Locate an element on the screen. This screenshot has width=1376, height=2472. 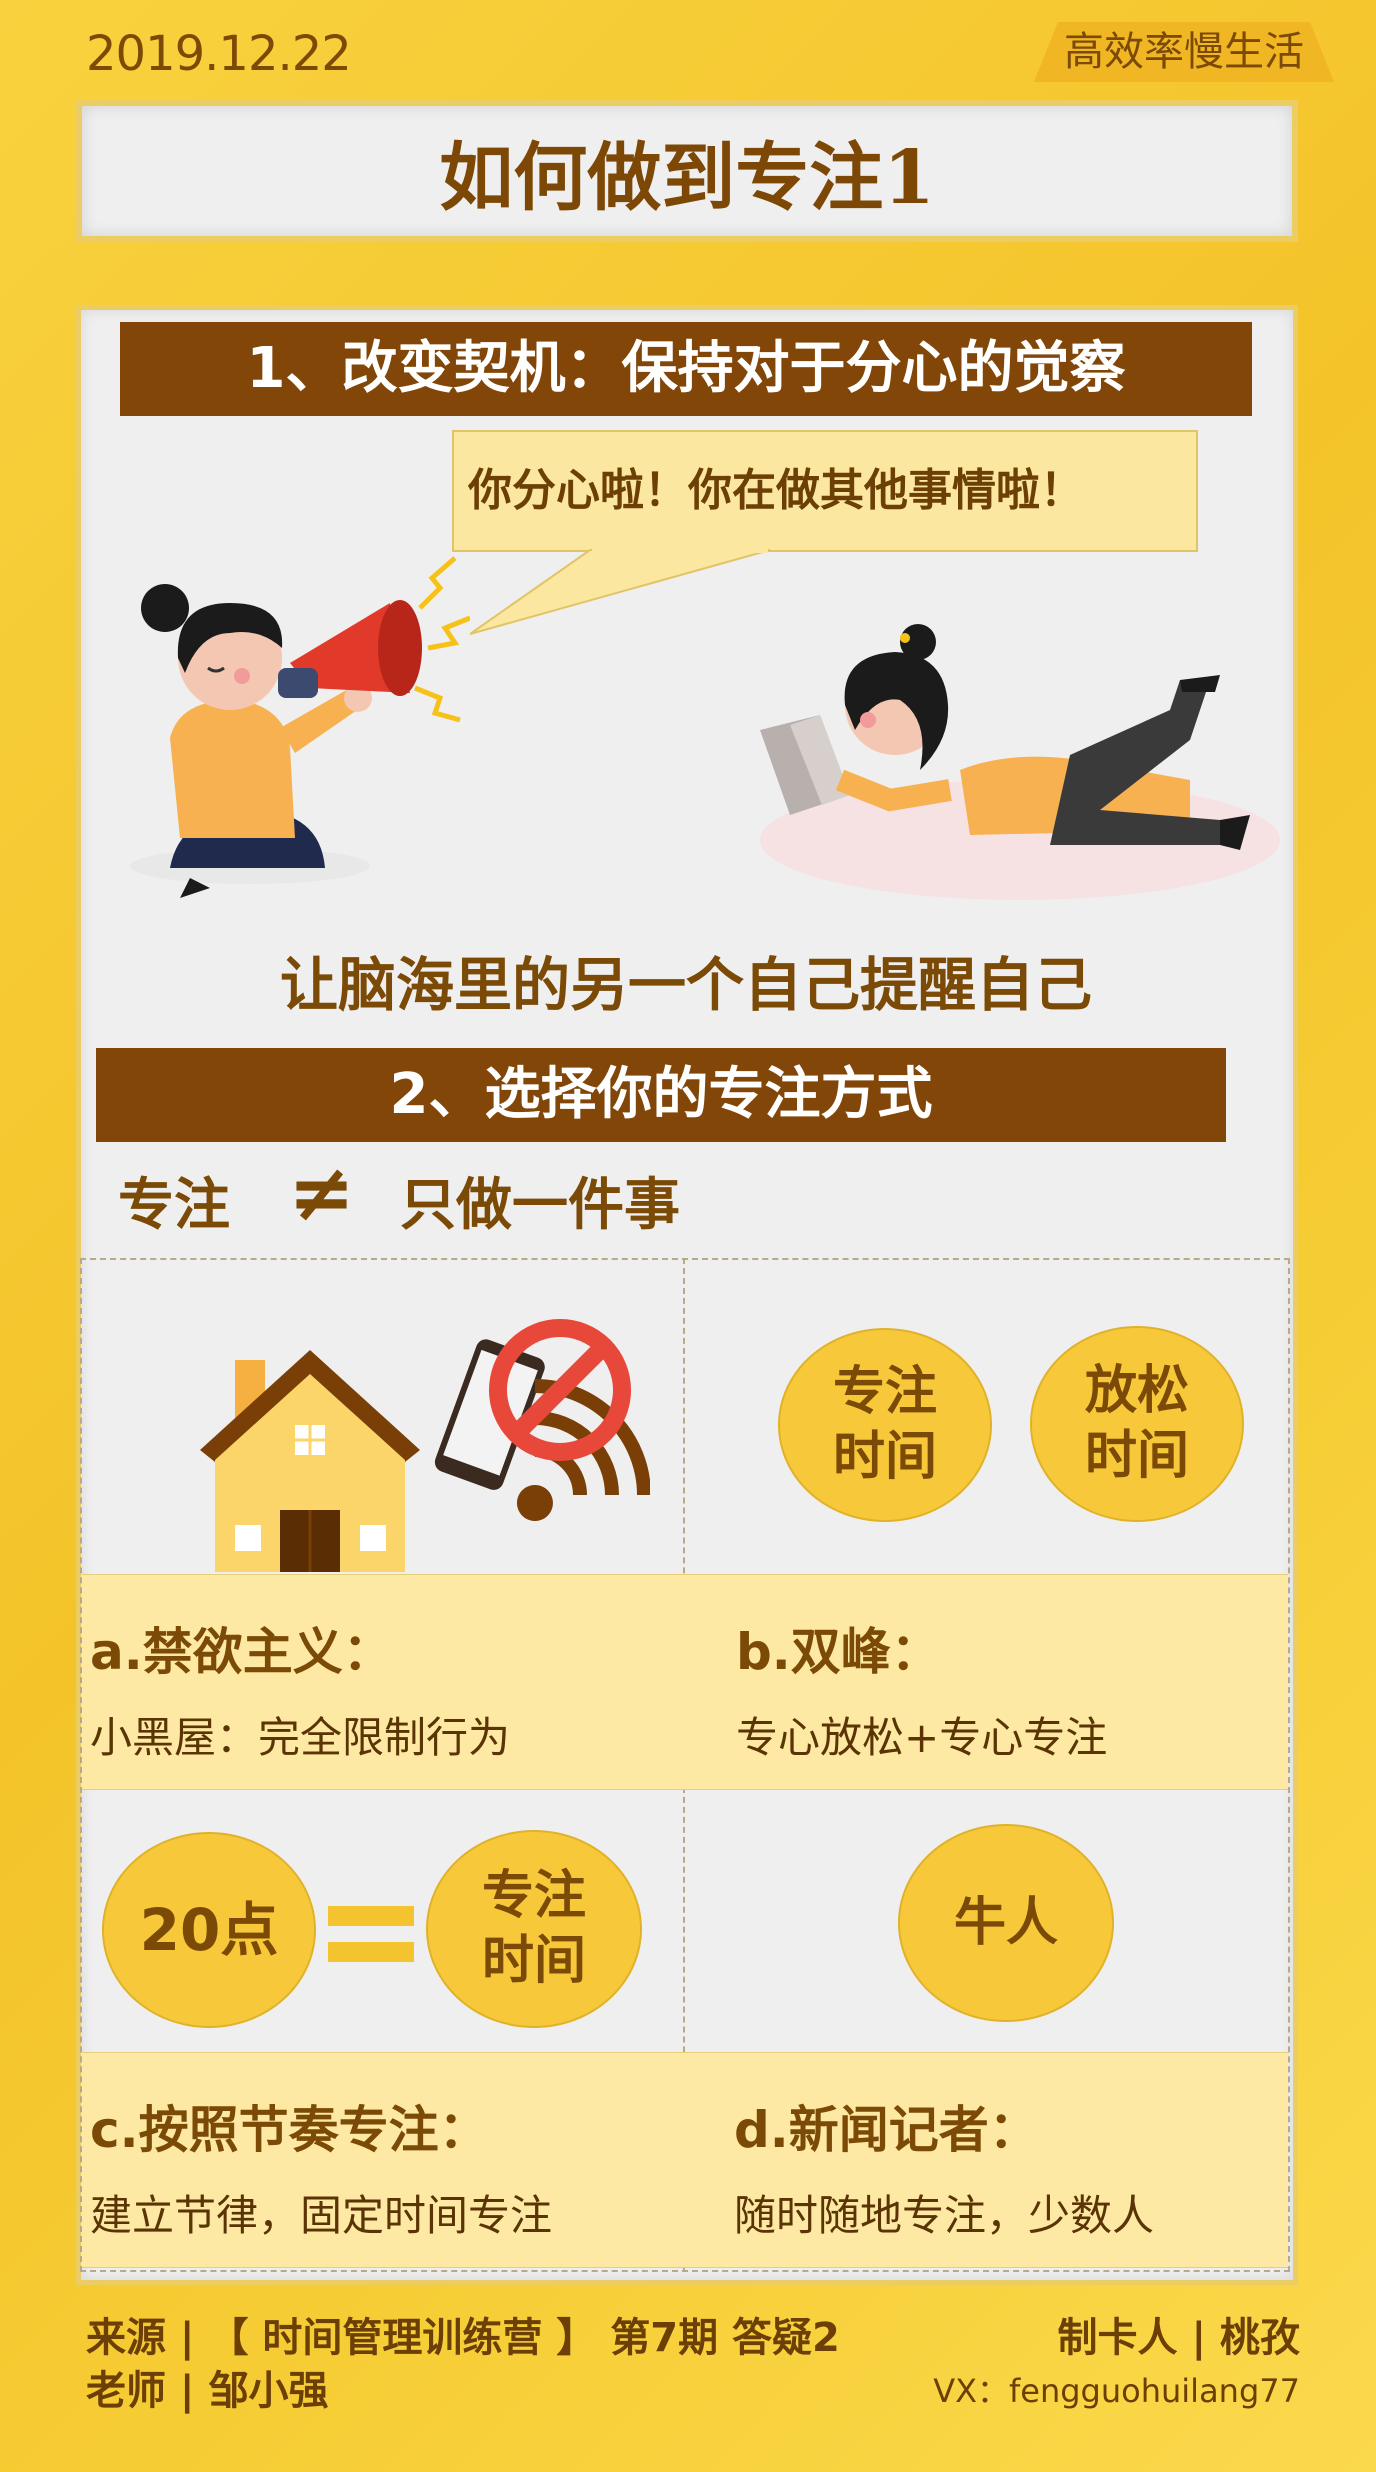
tagline-badge: 高效率慢生活 is located at coordinates (1184, 52).